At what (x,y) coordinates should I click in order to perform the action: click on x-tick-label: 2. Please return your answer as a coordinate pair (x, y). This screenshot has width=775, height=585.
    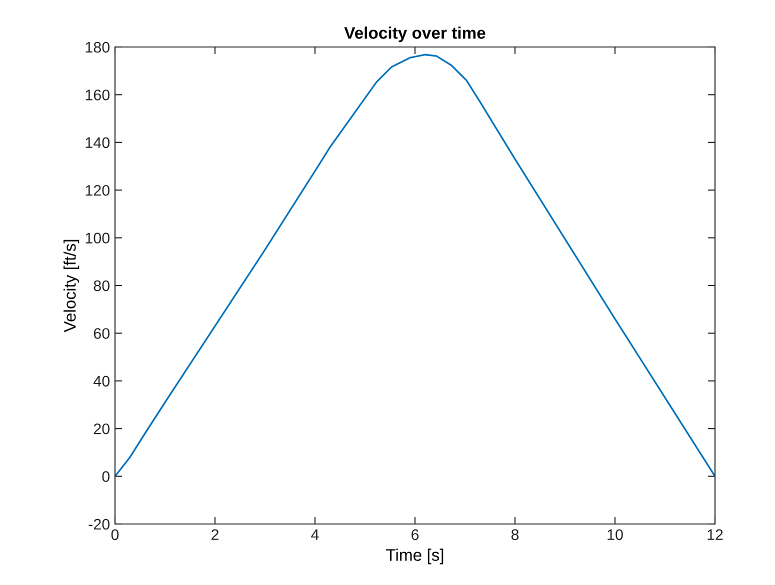
    Looking at the image, I should click on (215, 534).